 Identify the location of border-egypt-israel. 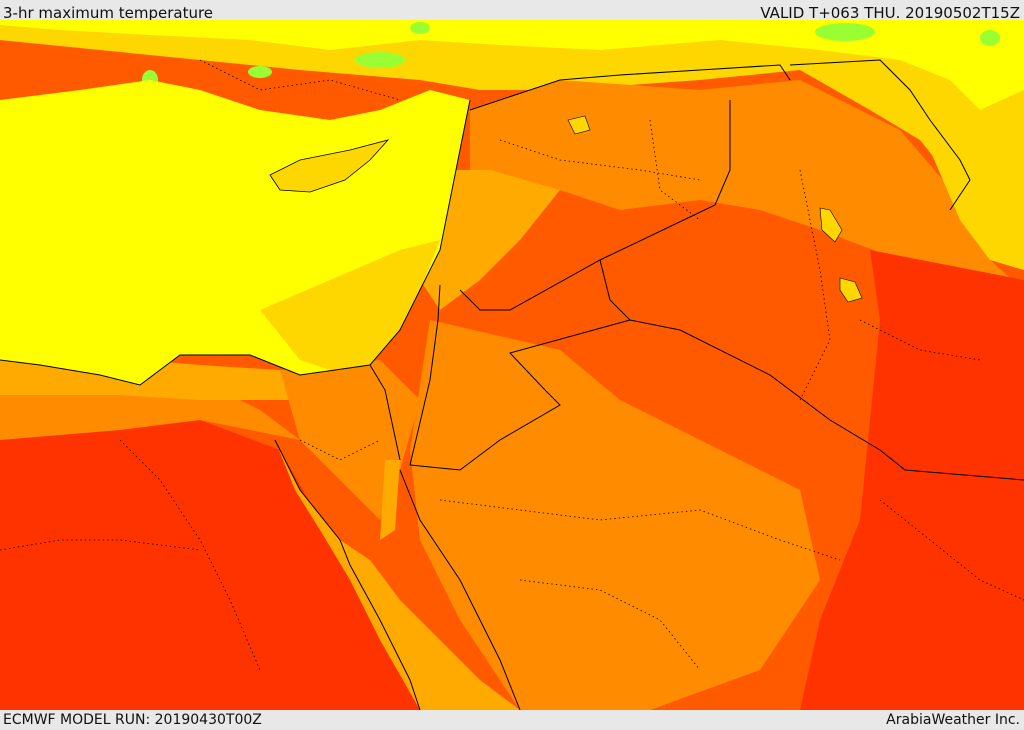
(385, 412).